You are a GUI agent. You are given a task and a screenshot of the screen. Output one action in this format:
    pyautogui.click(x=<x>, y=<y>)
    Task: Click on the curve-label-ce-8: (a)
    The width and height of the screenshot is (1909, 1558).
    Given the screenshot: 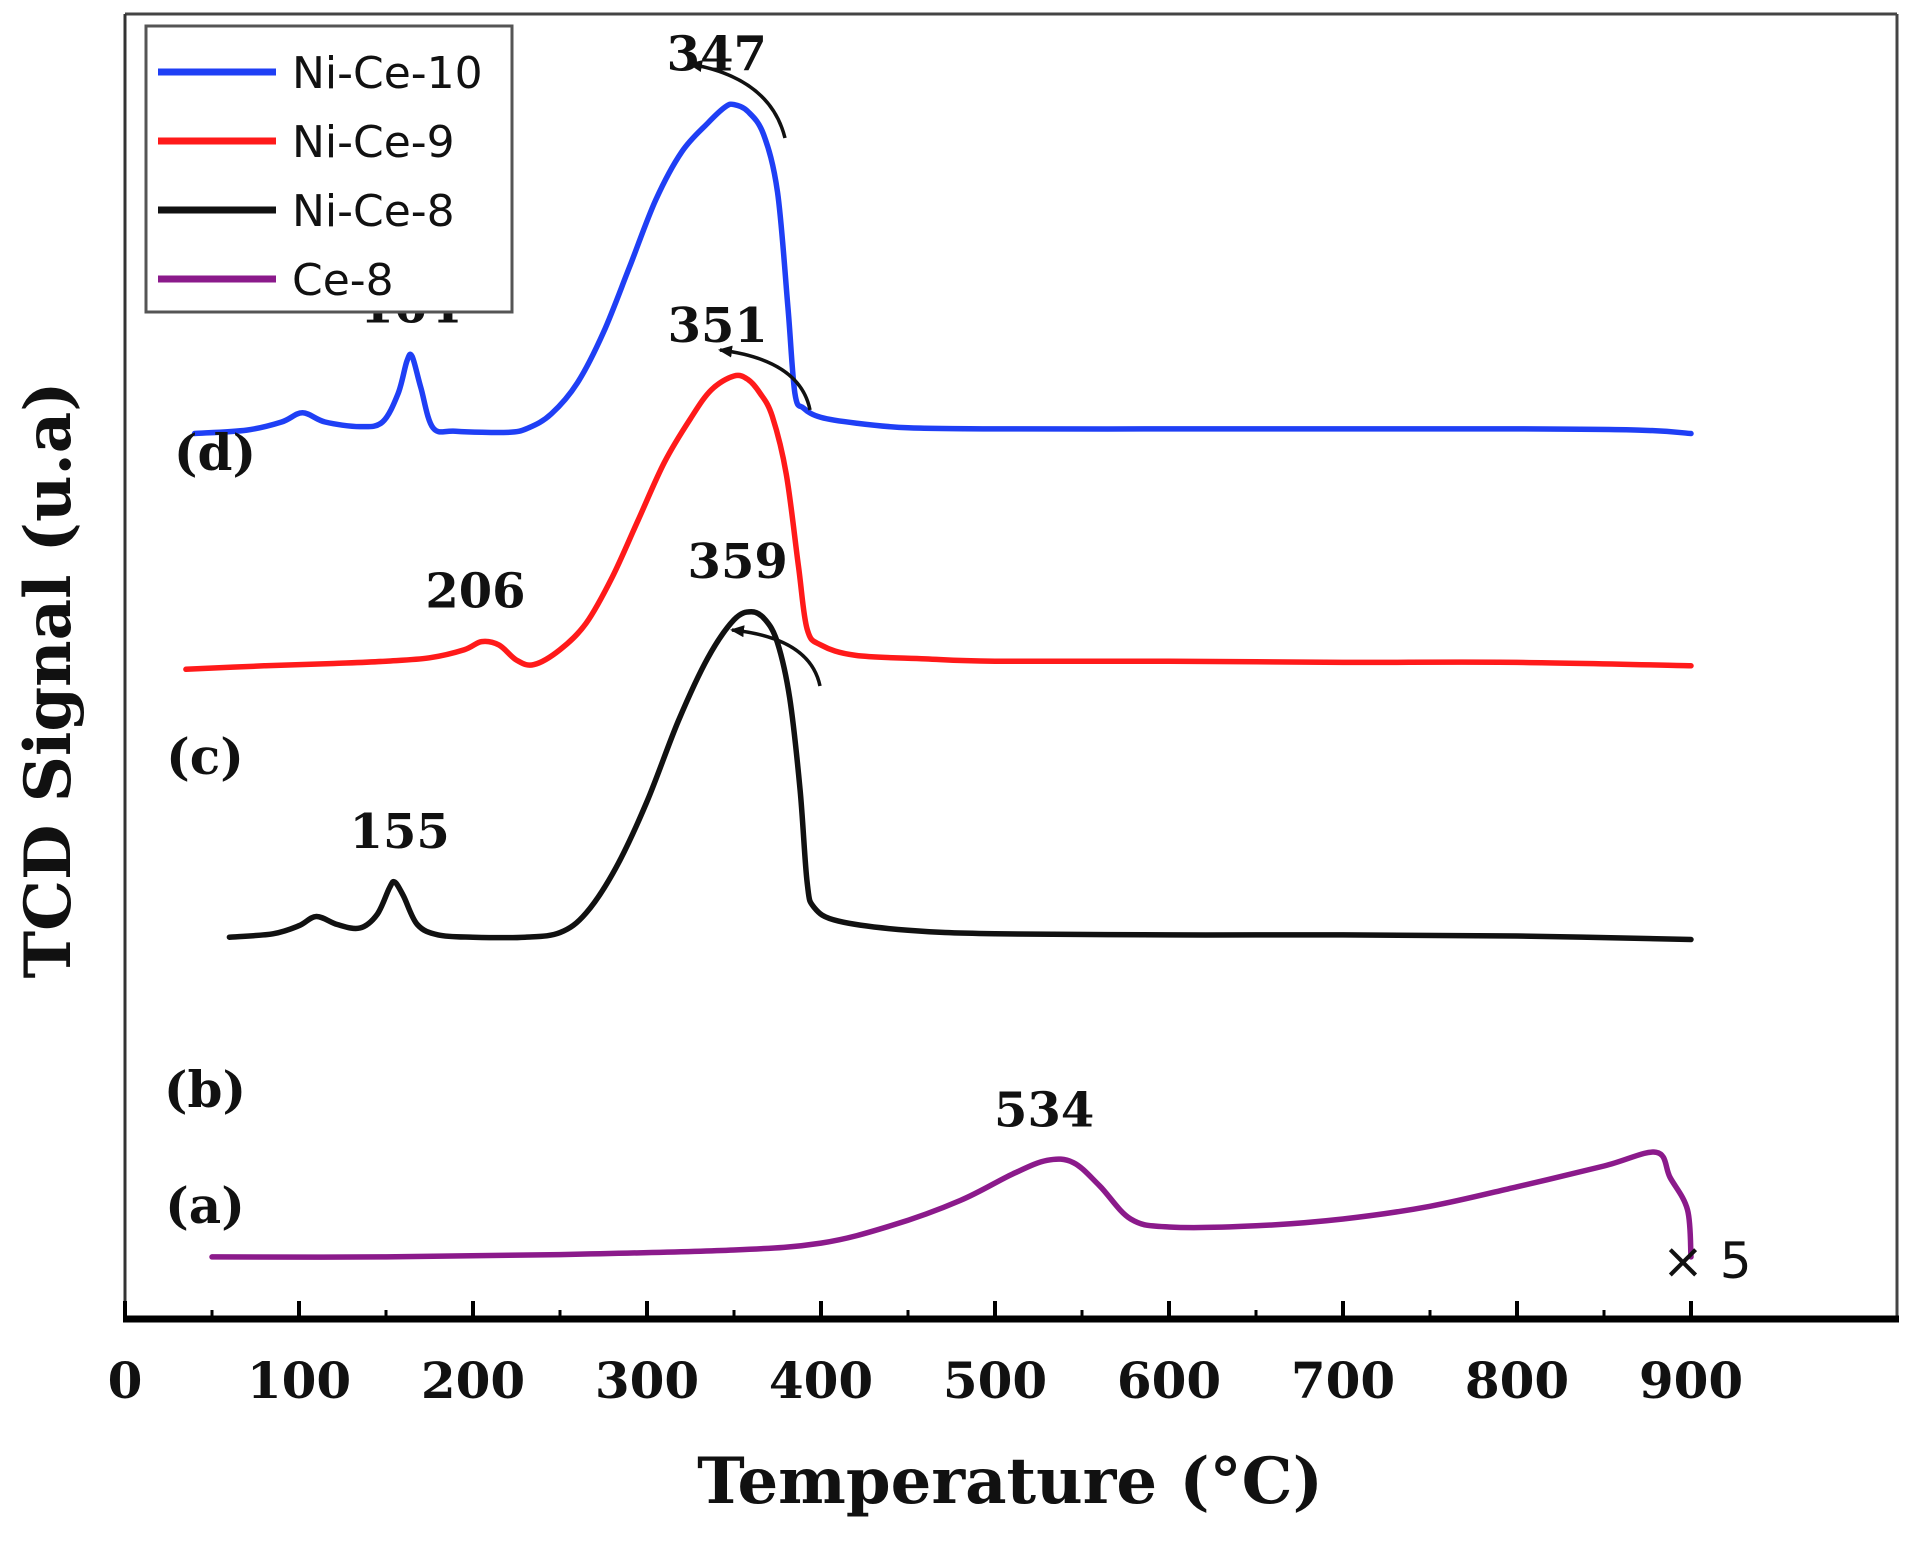 What is the action you would take?
    pyautogui.click(x=205, y=1205)
    